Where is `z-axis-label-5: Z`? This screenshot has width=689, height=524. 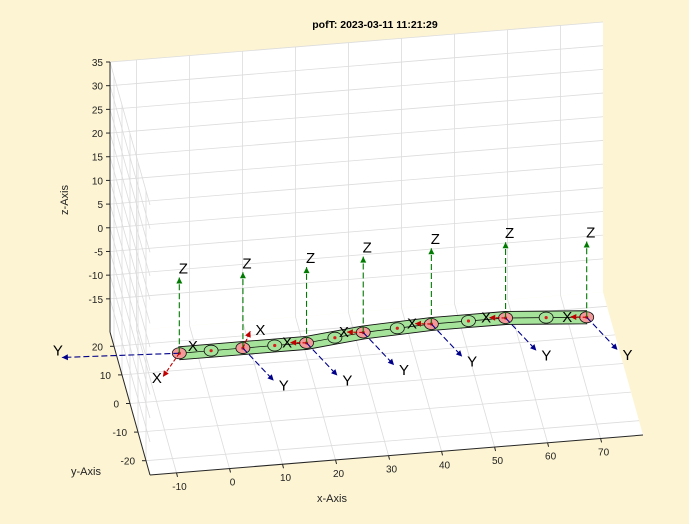 z-axis-label-5: Z is located at coordinates (509, 233).